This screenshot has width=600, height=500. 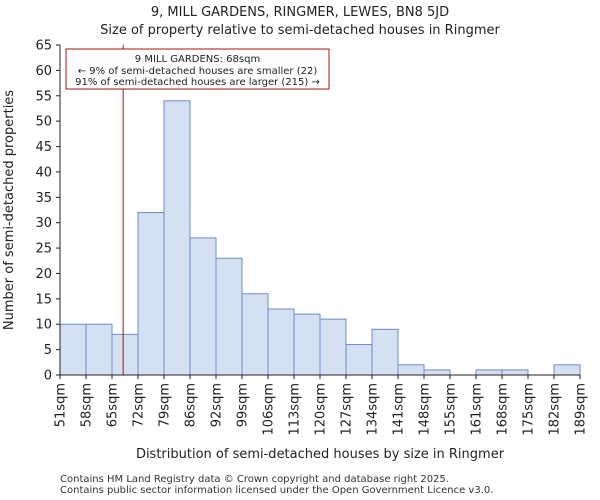 What do you see at coordinates (295, 409) in the screenshot?
I see `x-tick-label: 113sqm` at bounding box center [295, 409].